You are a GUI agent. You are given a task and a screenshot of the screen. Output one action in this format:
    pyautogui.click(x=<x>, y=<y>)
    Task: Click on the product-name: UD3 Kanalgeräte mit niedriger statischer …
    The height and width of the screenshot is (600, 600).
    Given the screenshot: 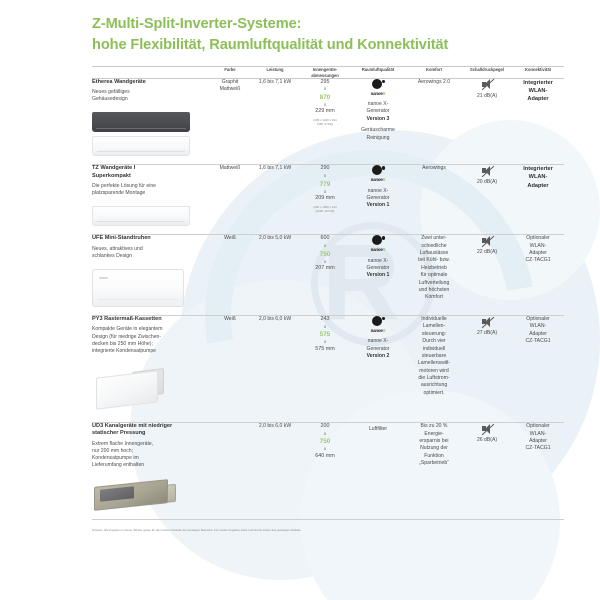 What is the action you would take?
    pyautogui.click(x=132, y=430)
    